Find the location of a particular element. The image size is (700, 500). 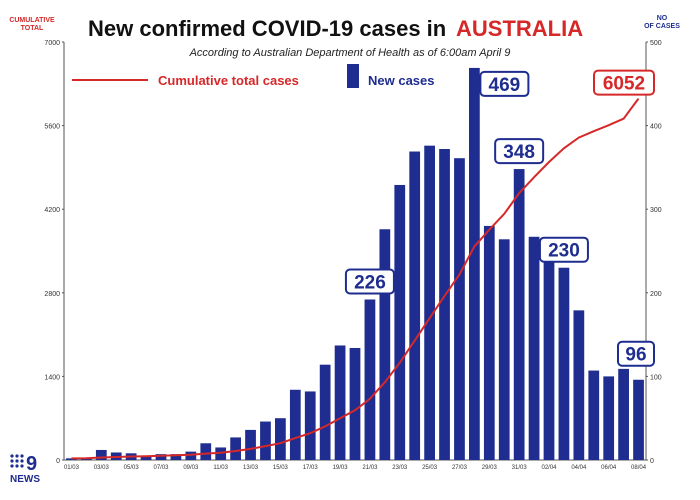

x-tick-label: 11/03 is located at coordinates (220, 468).